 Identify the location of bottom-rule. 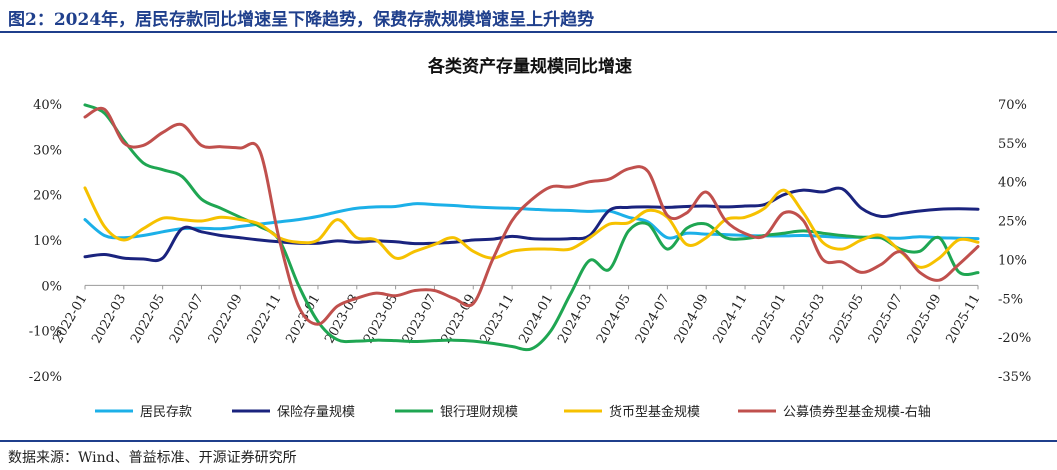
(528, 441).